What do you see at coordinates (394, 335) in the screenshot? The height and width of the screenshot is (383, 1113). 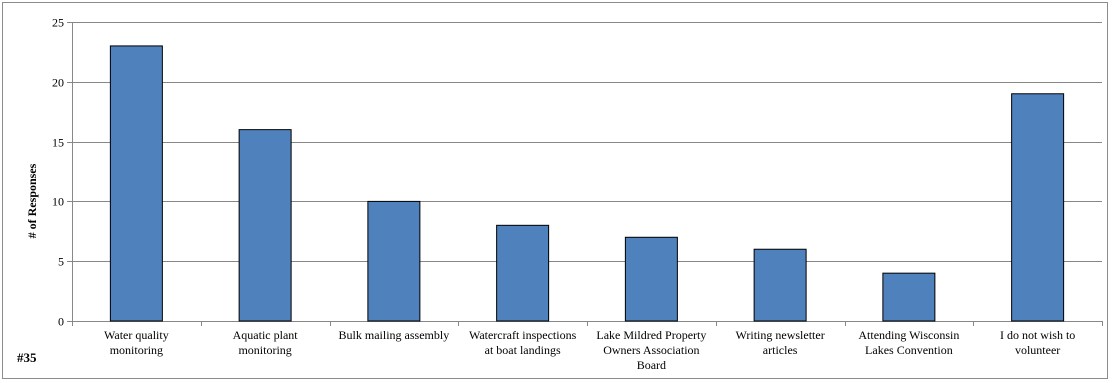 I see `category-label: Bulk mailing assembly` at bounding box center [394, 335].